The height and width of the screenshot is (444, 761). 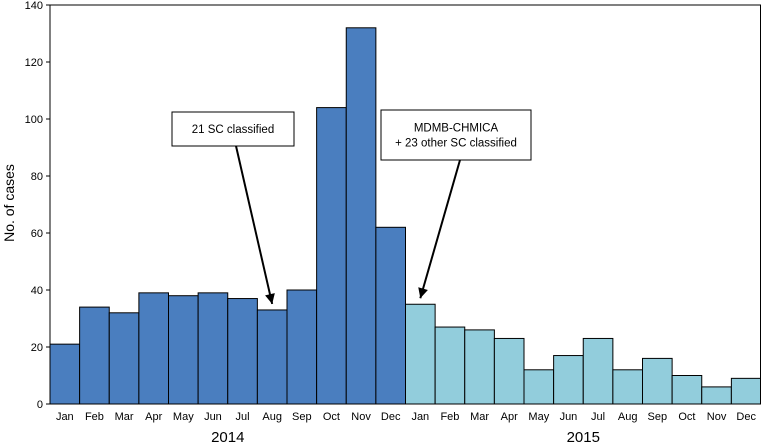 I want to click on y-tick-label: 80, so click(x=37, y=177).